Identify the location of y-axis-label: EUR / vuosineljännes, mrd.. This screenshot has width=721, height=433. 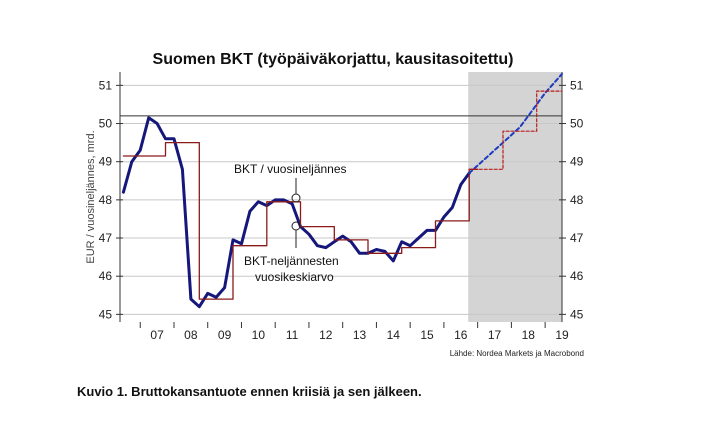
(91, 196).